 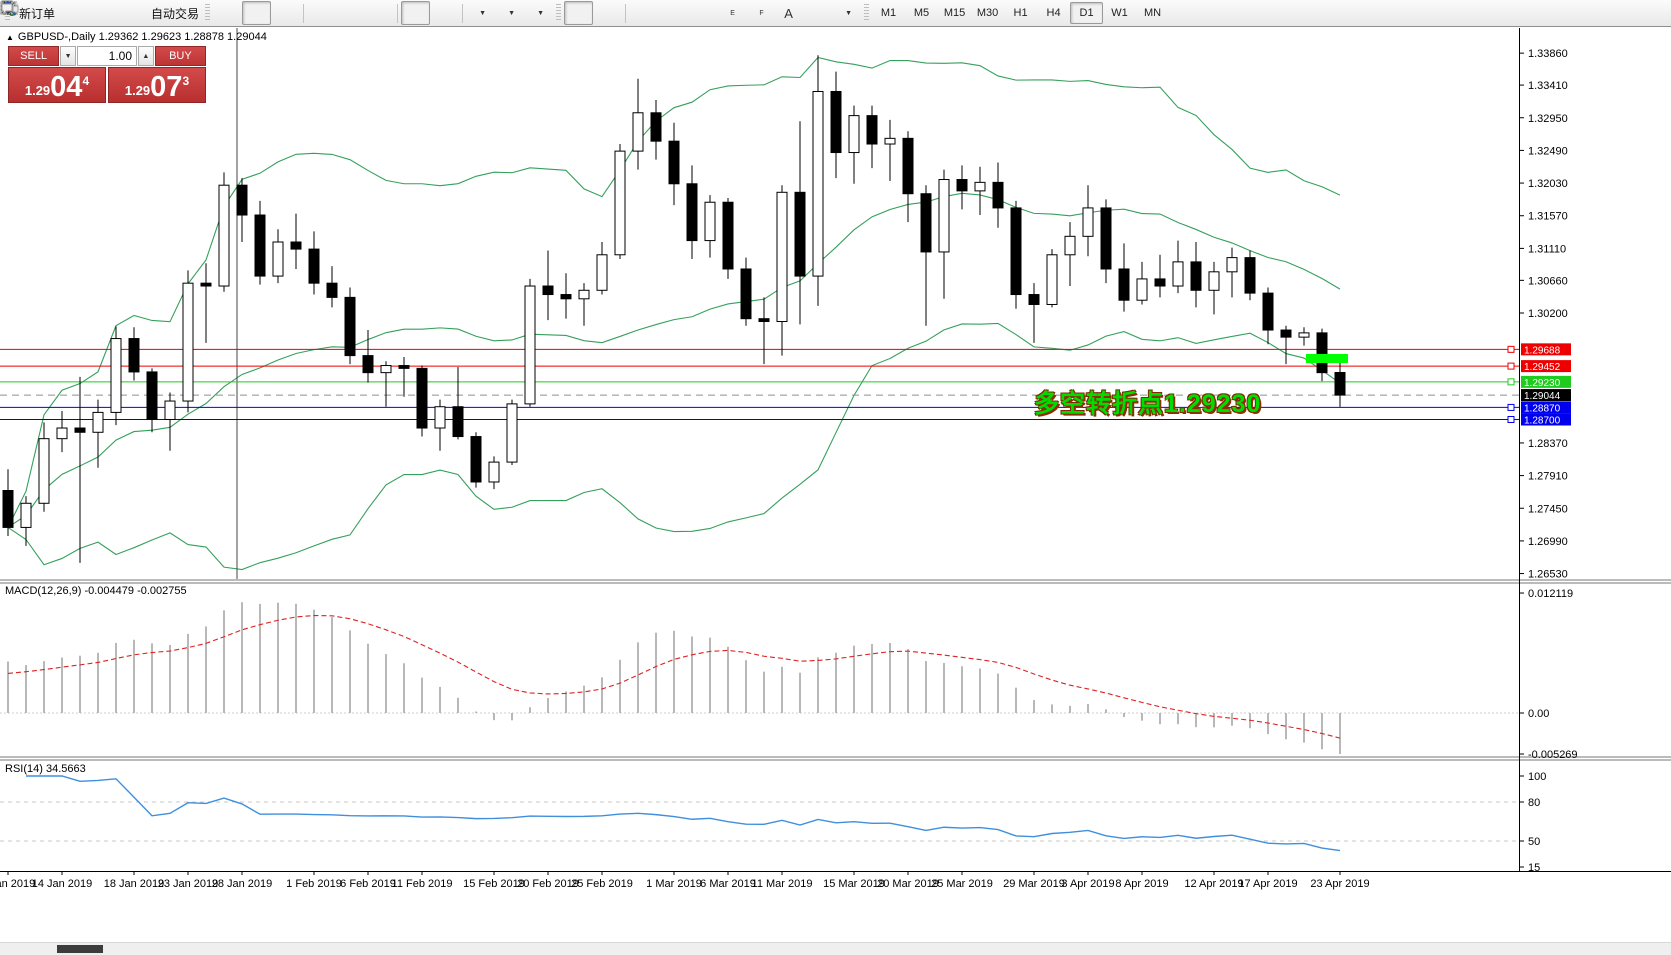 I want to click on date-label: 3 Apr 2019, so click(x=1087, y=884).